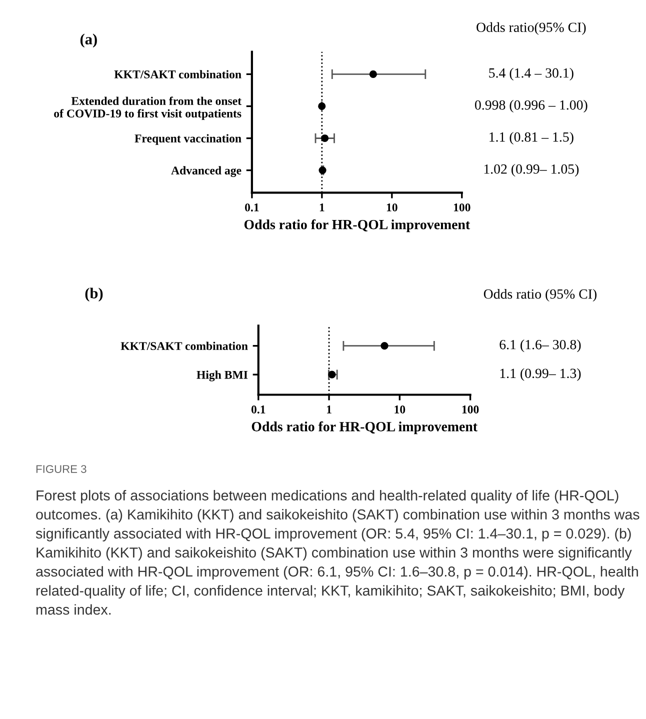 The height and width of the screenshot is (719, 646). Describe the element at coordinates (531, 28) in the screenshot. I see `text: Odds ratio(95% CI)` at that location.